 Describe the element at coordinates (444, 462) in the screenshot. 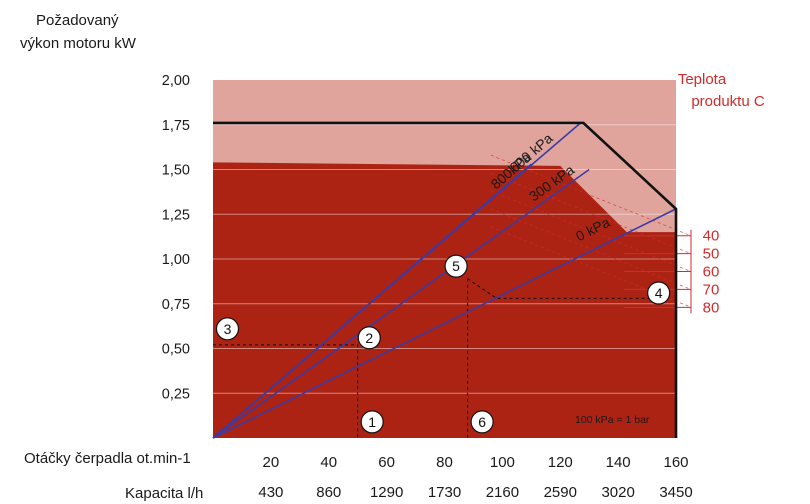

I see `x-rpm-tick-80: 80` at that location.